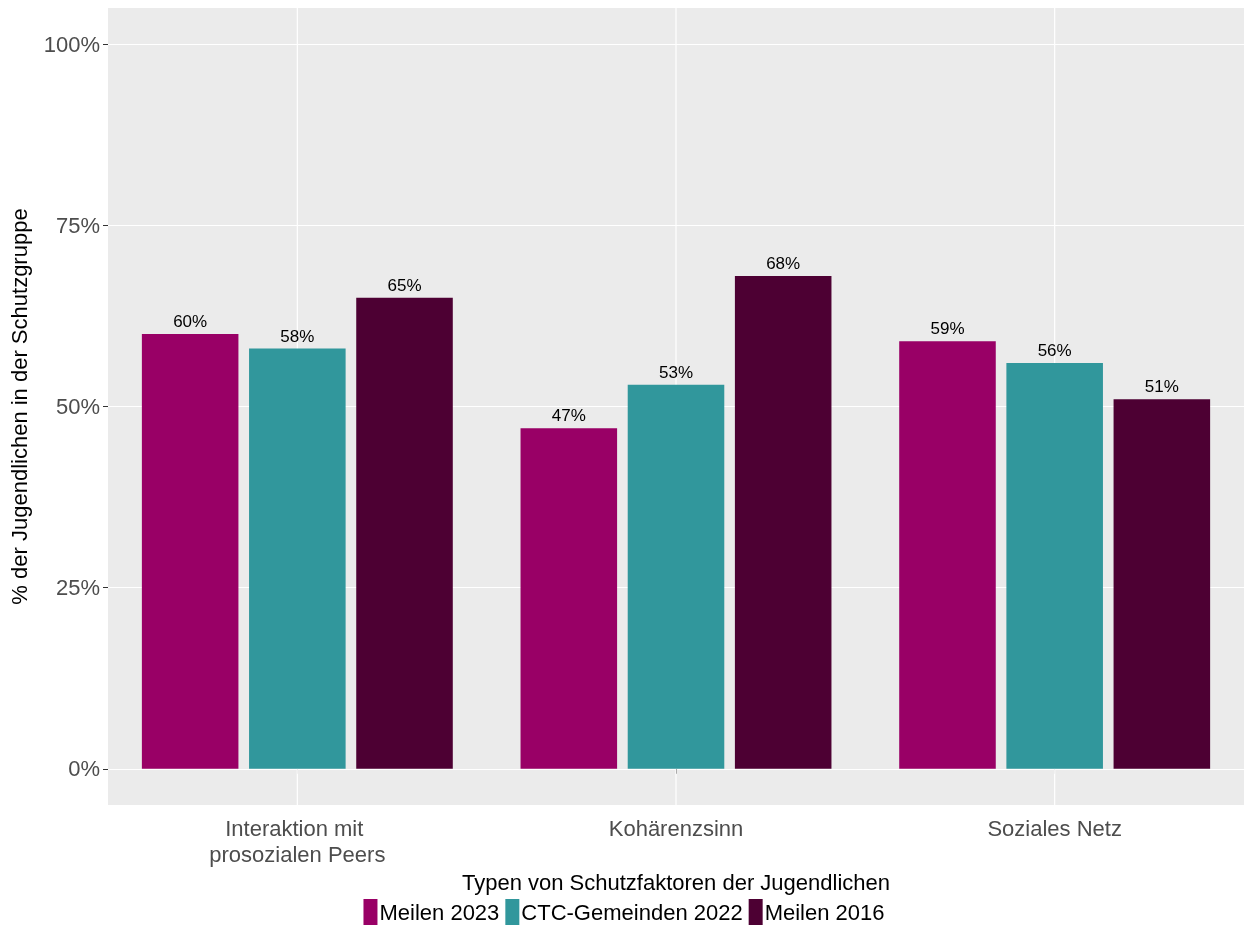 The width and height of the screenshot is (1248, 934). I want to click on data-label: 56%, so click(1054, 351).